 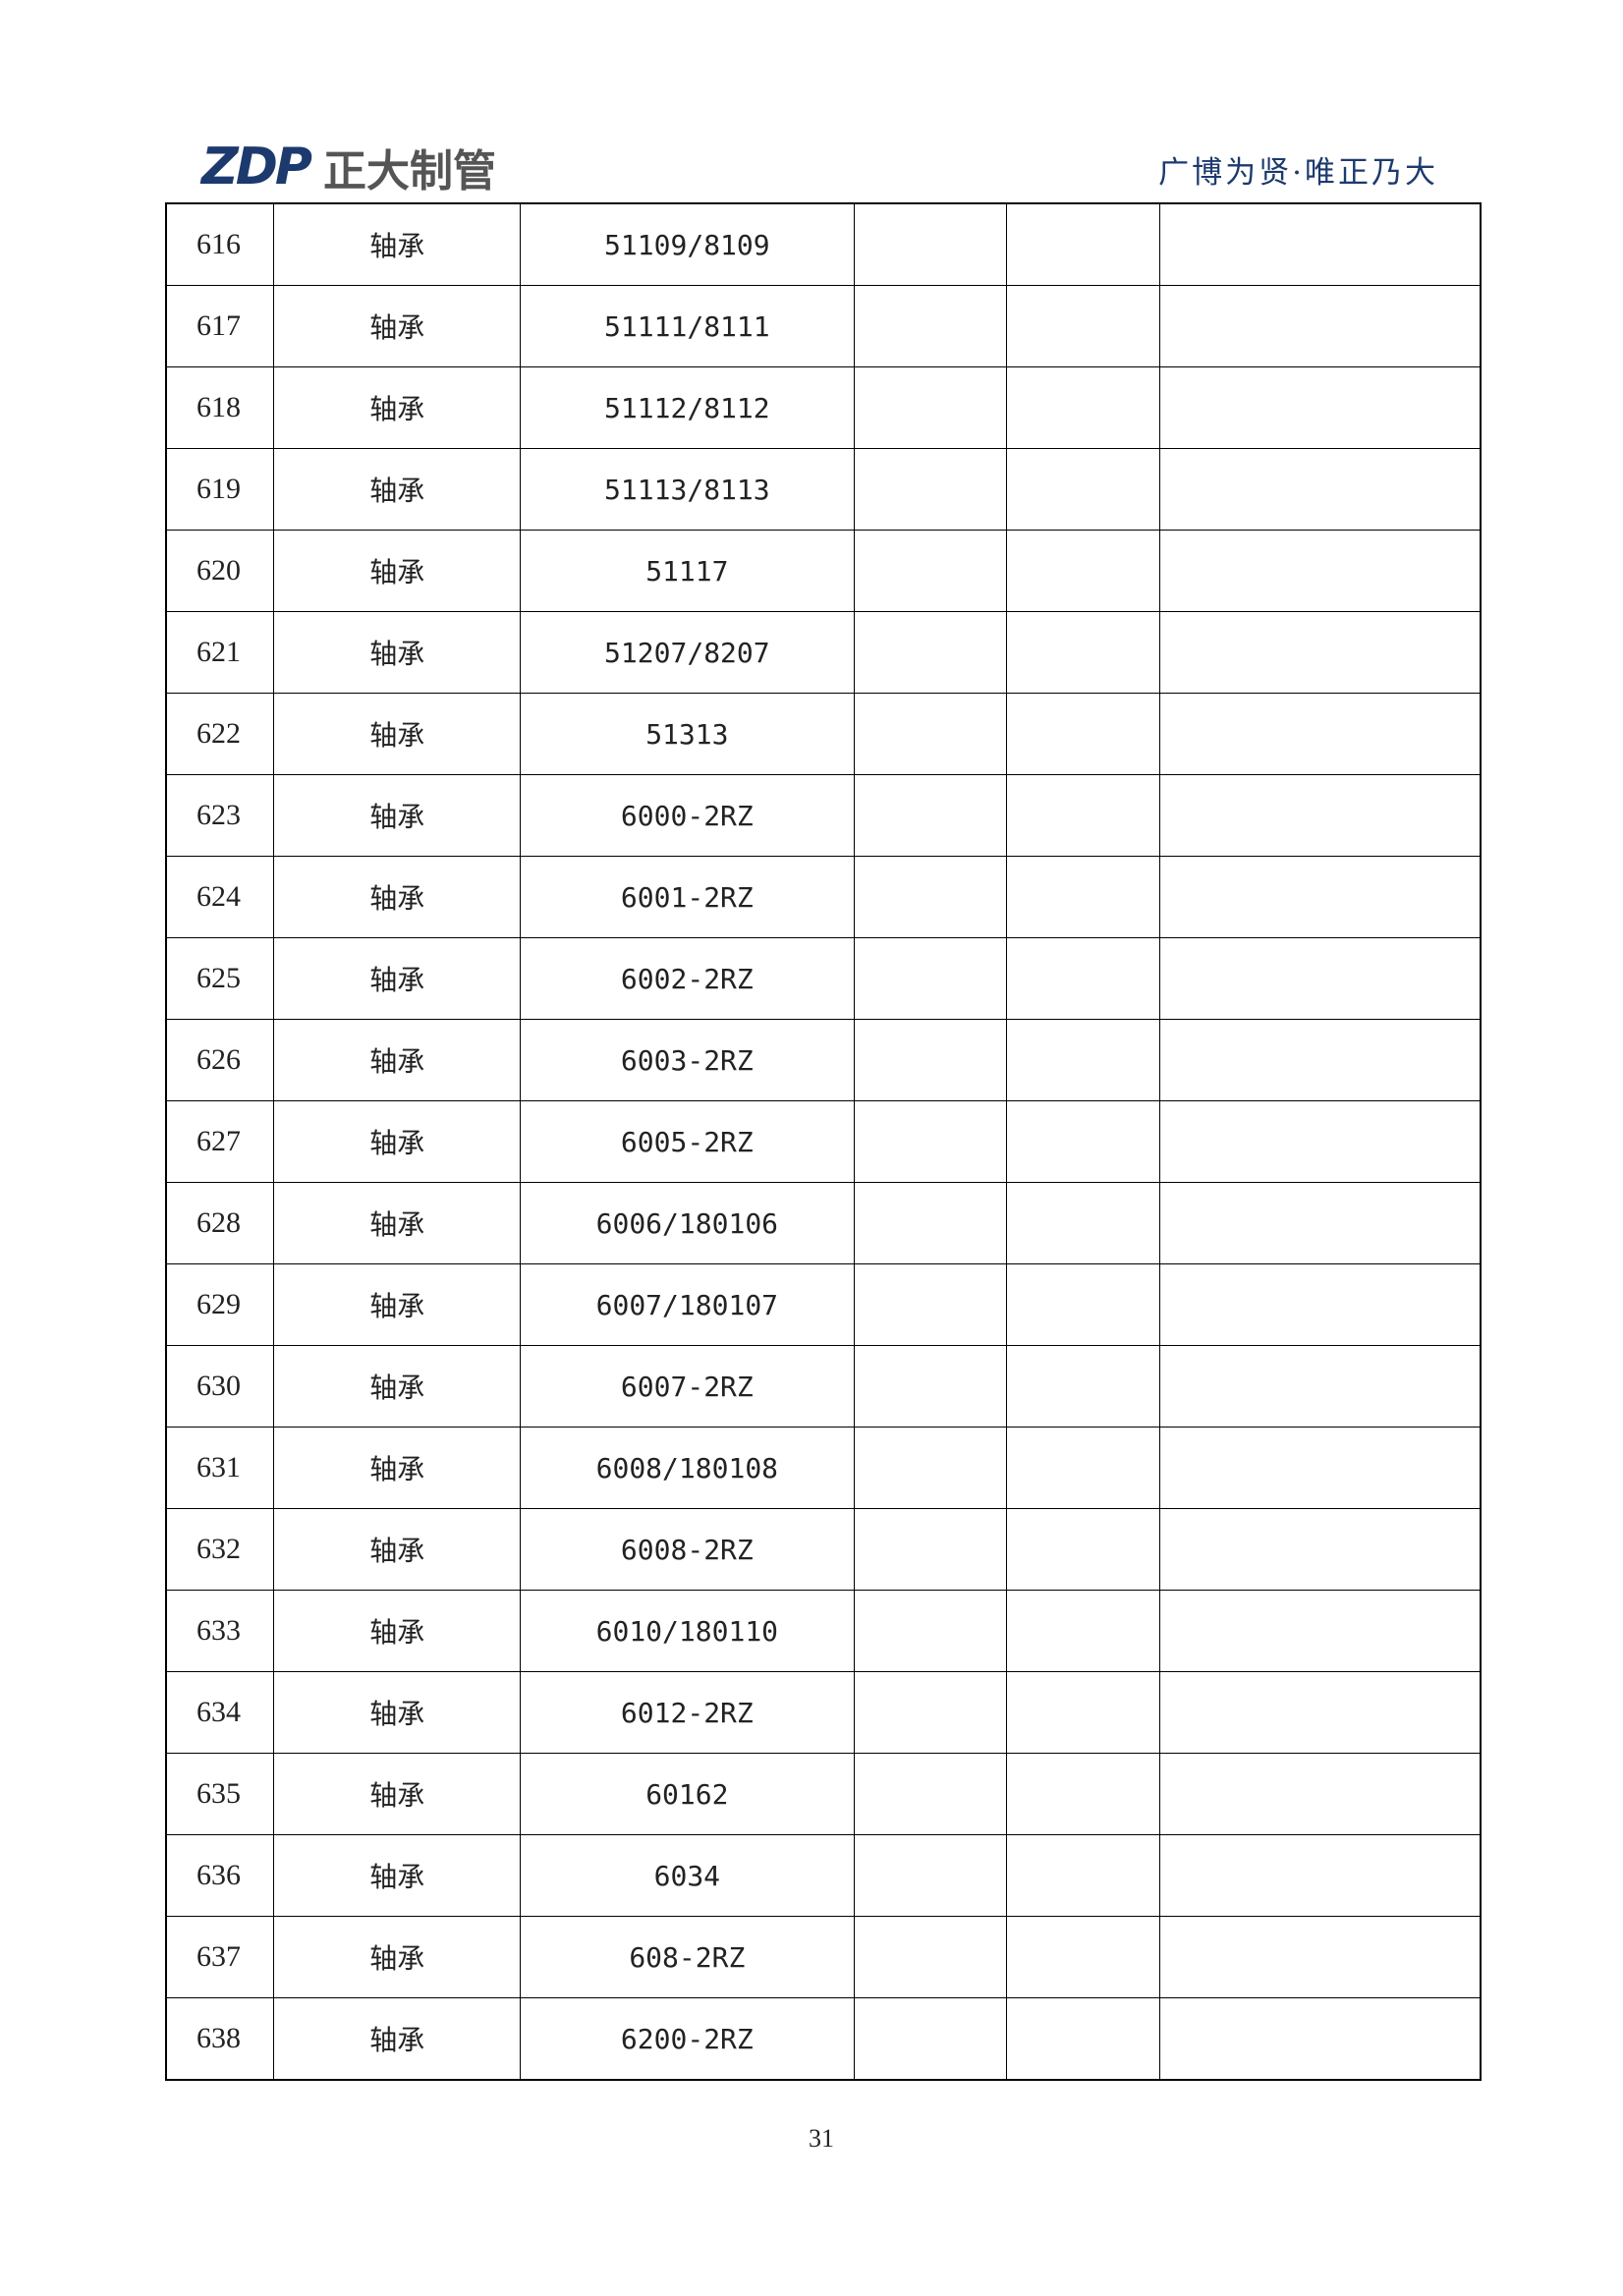 What do you see at coordinates (823, 652) in the screenshot?
I see `table-row: 621 轴承 51207/8207` at bounding box center [823, 652].